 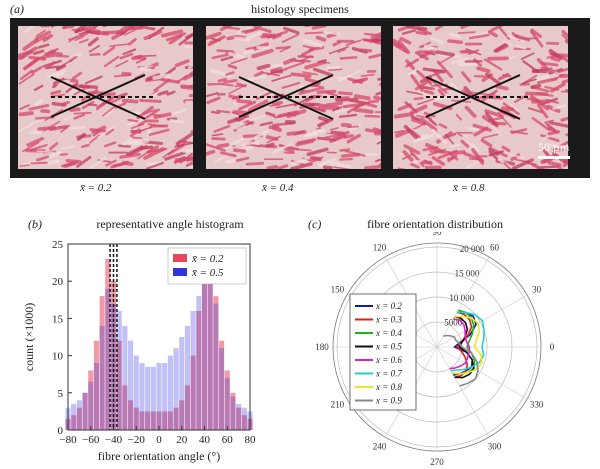 What do you see at coordinates (552, 347) in the screenshot?
I see `angle-tick-label: 0` at bounding box center [552, 347].